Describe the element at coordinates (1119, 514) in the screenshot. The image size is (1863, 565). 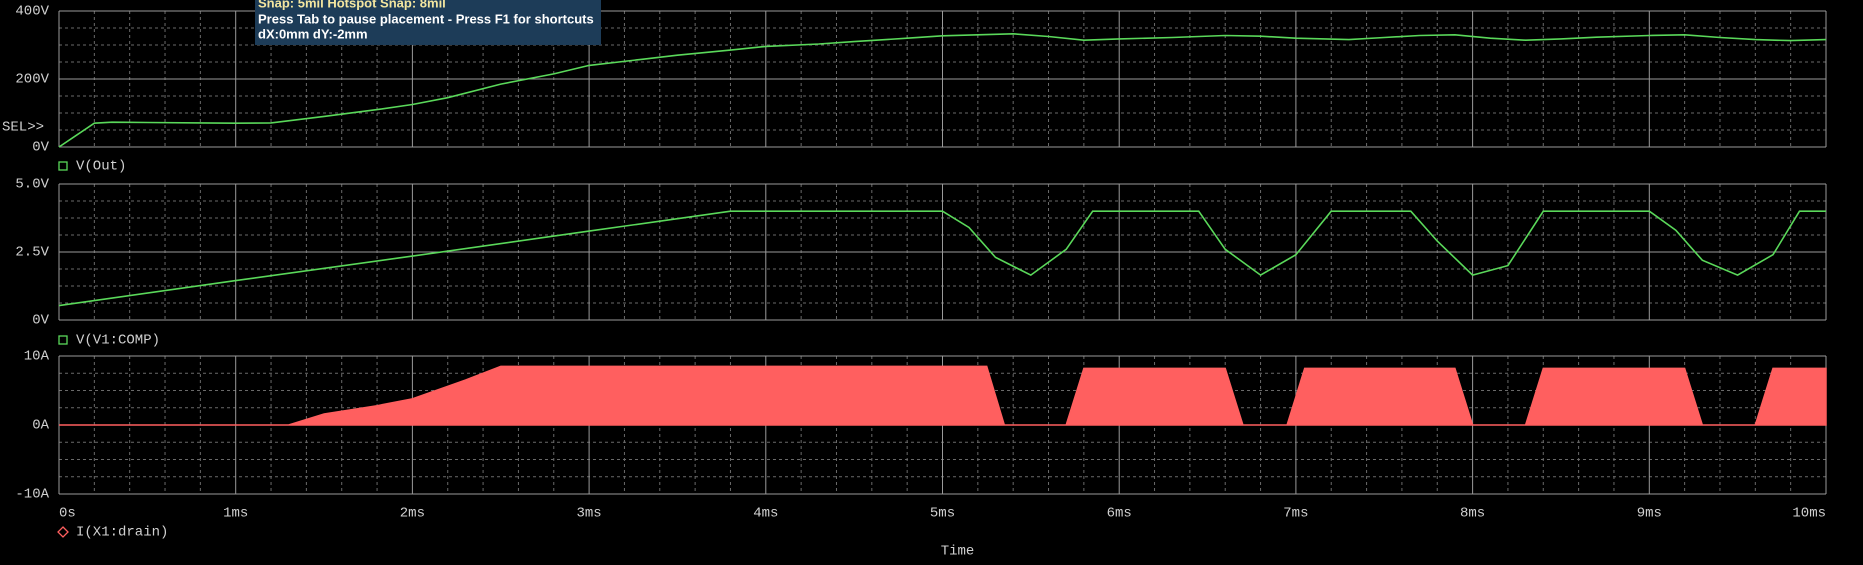
I see `x-tick-label: 6ms` at that location.